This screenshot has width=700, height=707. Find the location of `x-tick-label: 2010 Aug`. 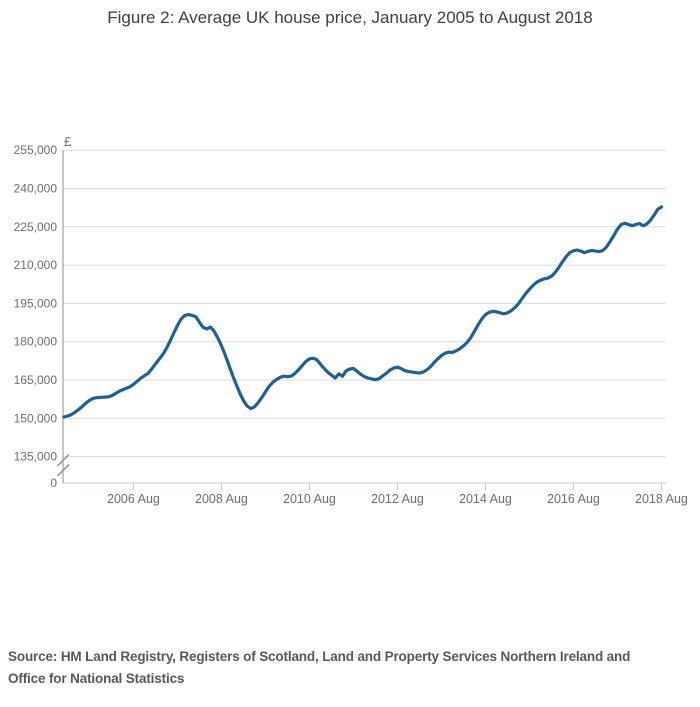

x-tick-label: 2010 Aug is located at coordinates (309, 499).